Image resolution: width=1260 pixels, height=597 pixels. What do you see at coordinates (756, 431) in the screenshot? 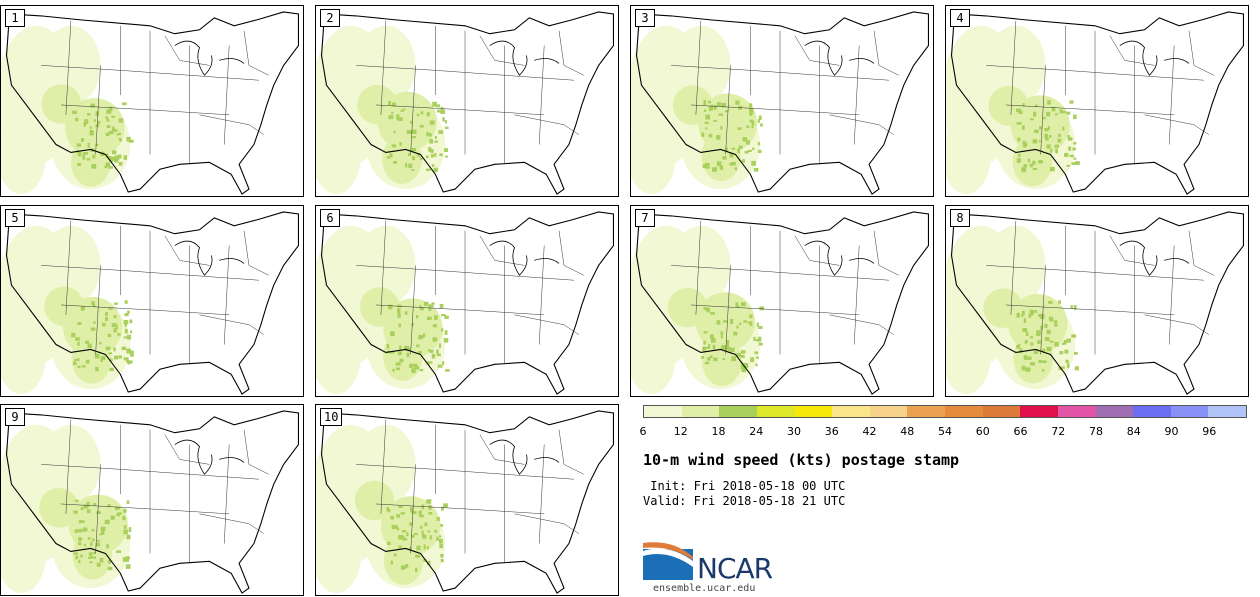
I see `colorbar-tick: 24` at bounding box center [756, 431].